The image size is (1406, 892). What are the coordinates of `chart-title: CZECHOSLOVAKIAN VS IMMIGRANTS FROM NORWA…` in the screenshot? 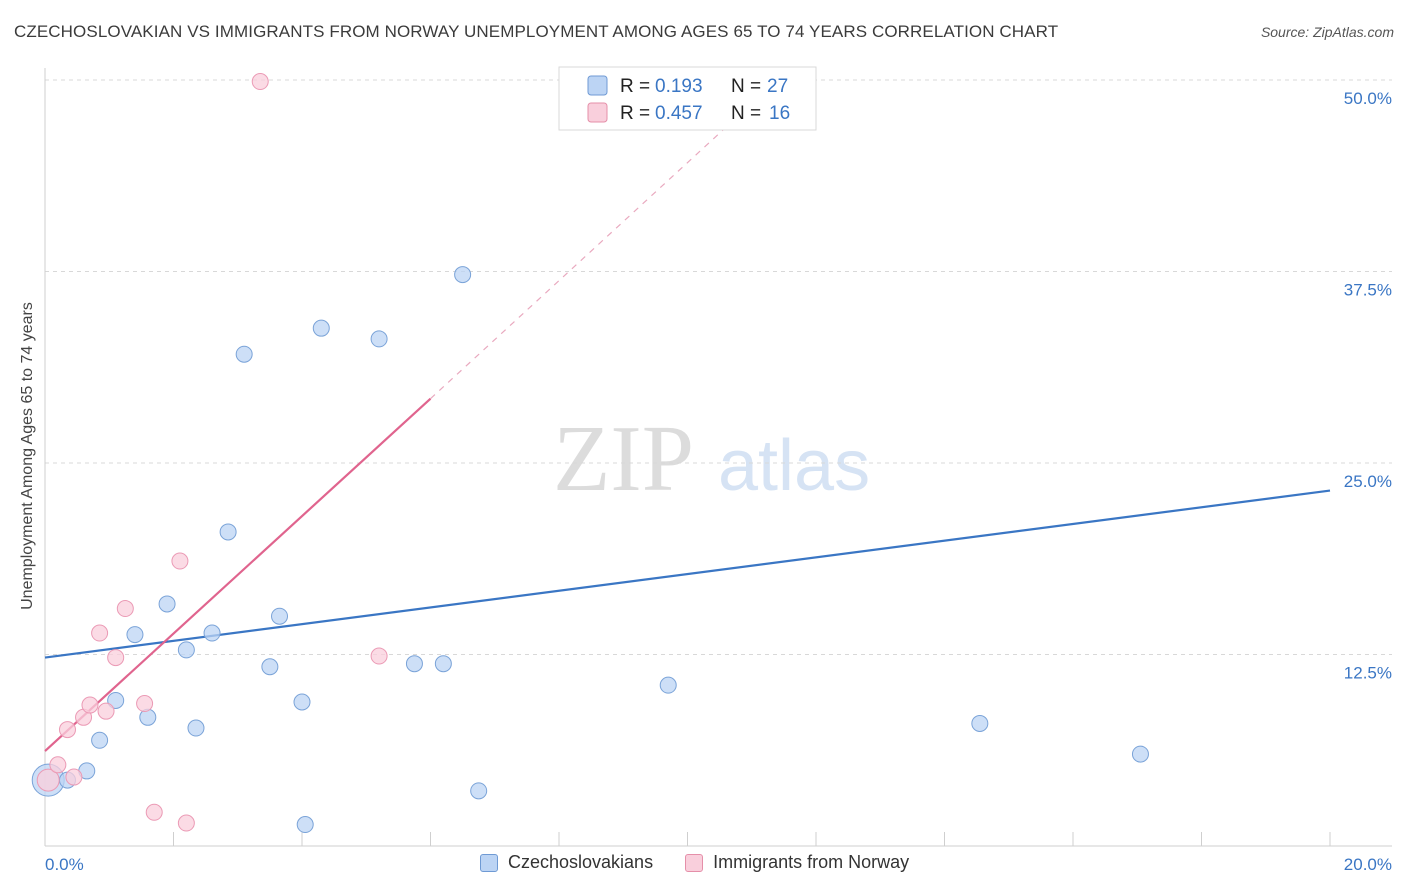 It's located at (536, 31).